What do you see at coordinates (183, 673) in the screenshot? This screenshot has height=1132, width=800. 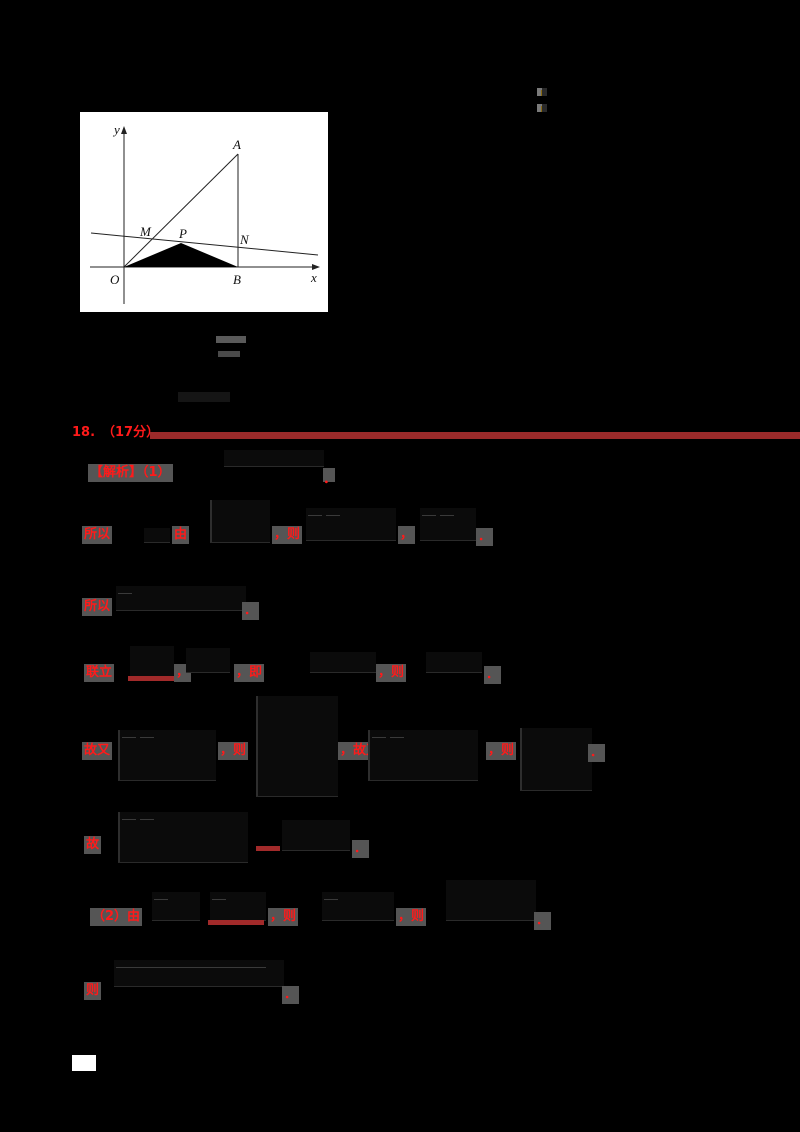 I see `punct: ，` at bounding box center [183, 673].